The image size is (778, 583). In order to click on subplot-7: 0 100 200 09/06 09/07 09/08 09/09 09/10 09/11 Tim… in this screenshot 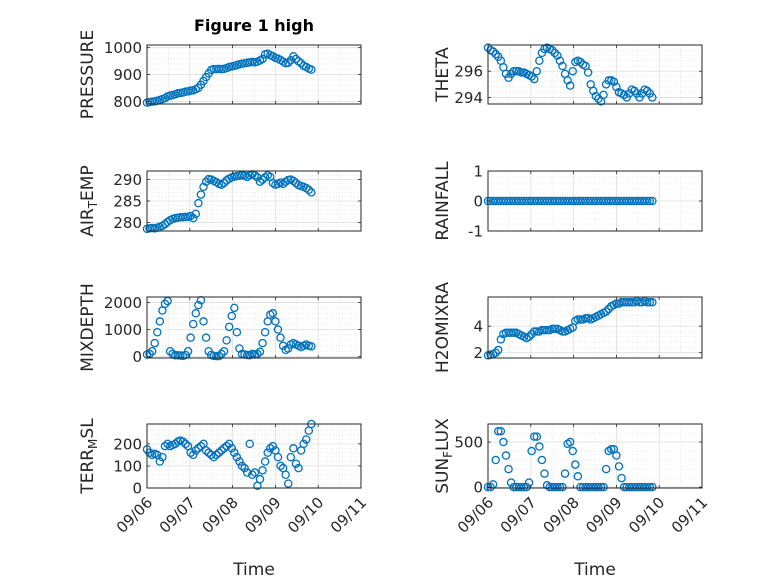, I will do `click(224, 499)`.